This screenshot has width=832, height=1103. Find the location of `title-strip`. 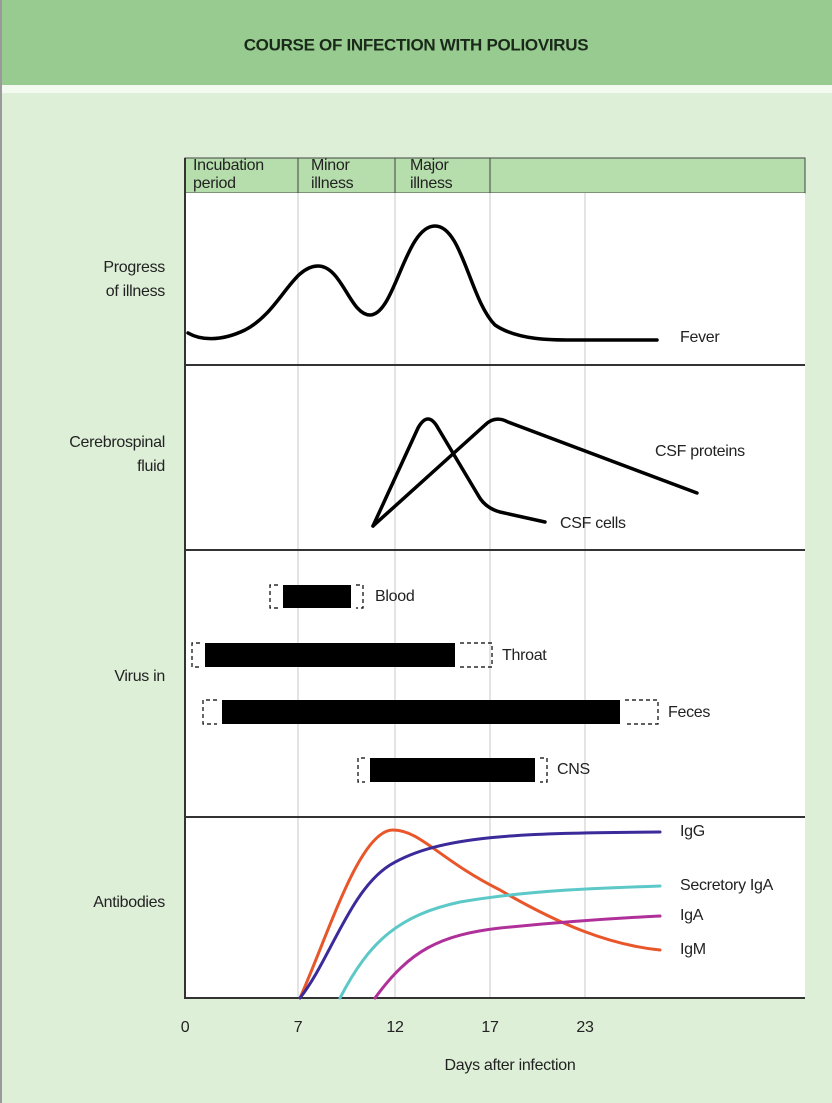

title-strip is located at coordinates (417, 89).